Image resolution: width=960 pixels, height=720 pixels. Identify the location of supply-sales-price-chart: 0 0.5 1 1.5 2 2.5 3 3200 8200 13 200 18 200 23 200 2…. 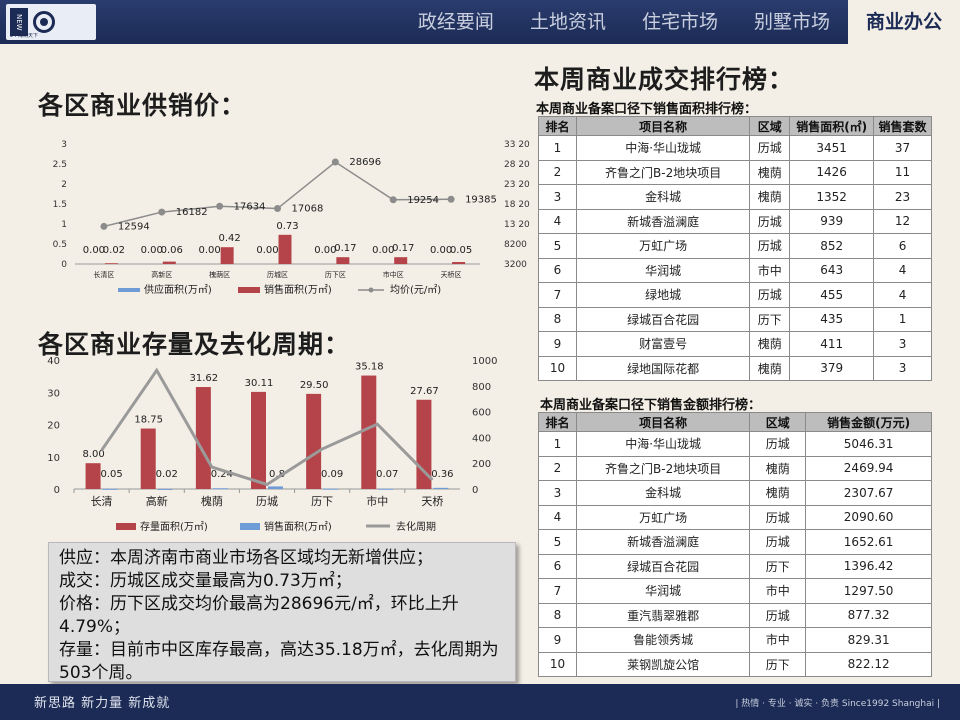
(291, 218).